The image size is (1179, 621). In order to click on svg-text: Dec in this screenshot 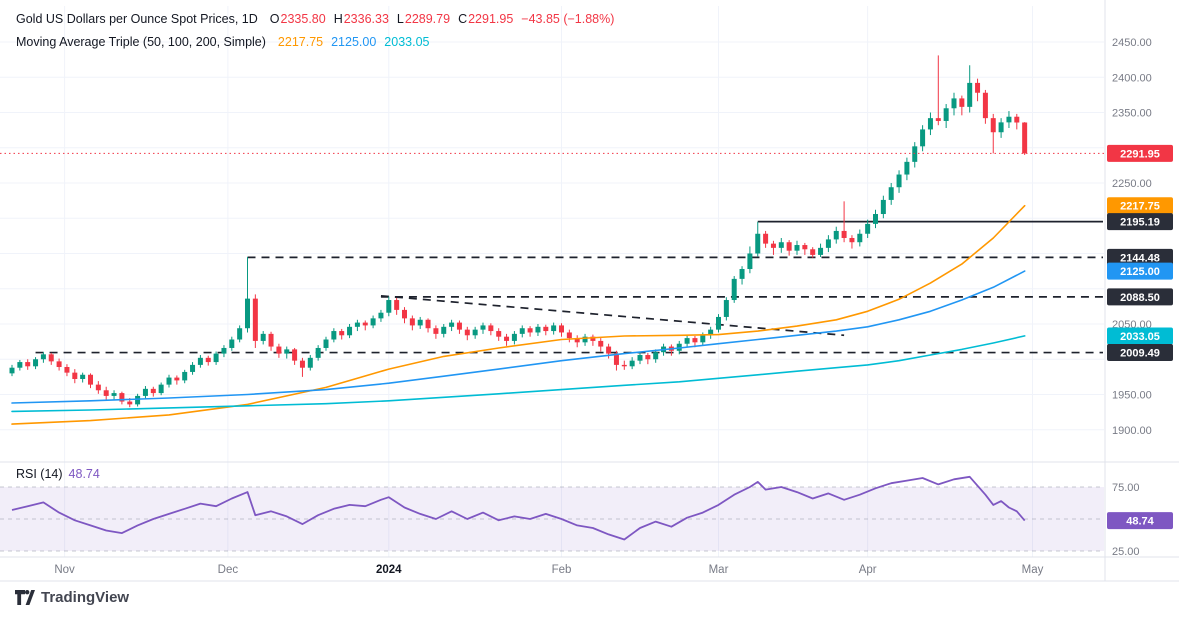, I will do `click(228, 570)`.